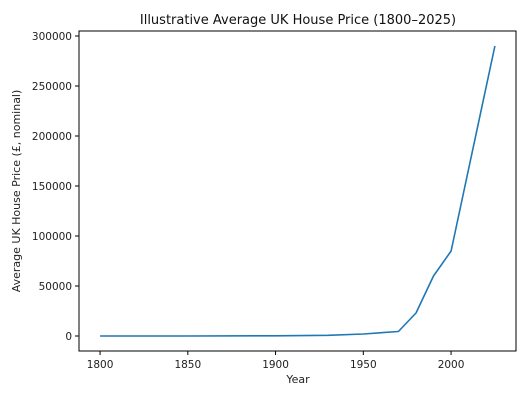 This screenshot has width=530, height=400. What do you see at coordinates (52, 237) in the screenshot?
I see `y-tick-label: 100000` at bounding box center [52, 237].